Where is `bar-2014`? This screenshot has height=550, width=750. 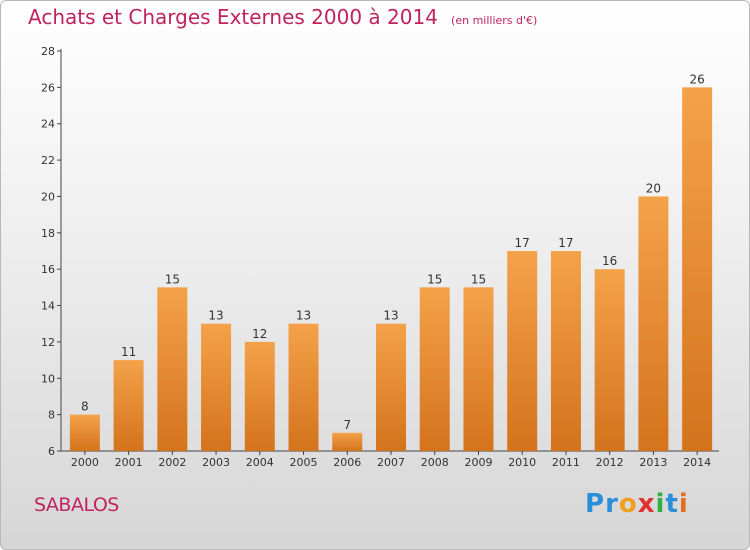
bar-2014 is located at coordinates (697, 269).